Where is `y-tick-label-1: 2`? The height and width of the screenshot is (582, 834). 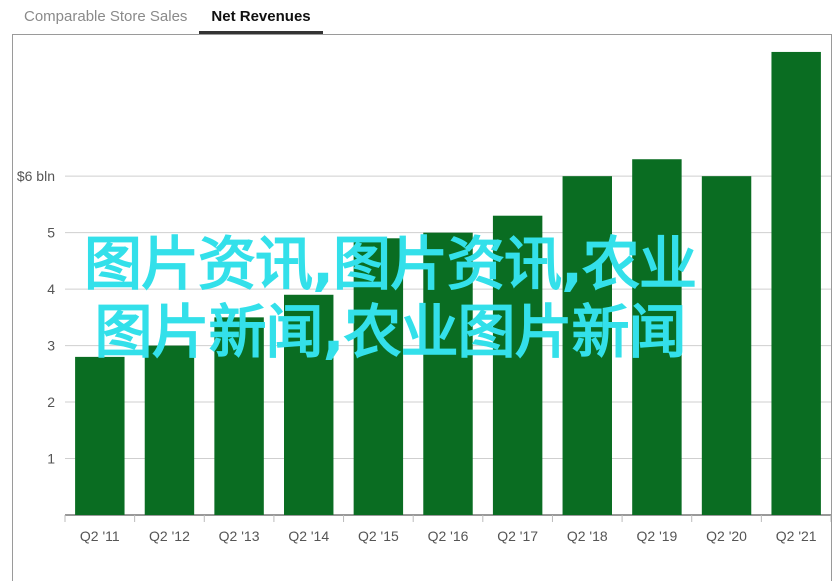
y-tick-label-1: 2 is located at coordinates (51, 402).